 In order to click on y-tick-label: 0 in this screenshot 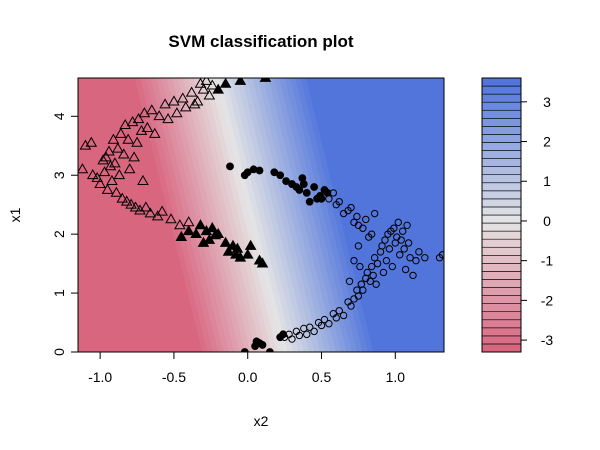, I will do `click(59, 352)`.